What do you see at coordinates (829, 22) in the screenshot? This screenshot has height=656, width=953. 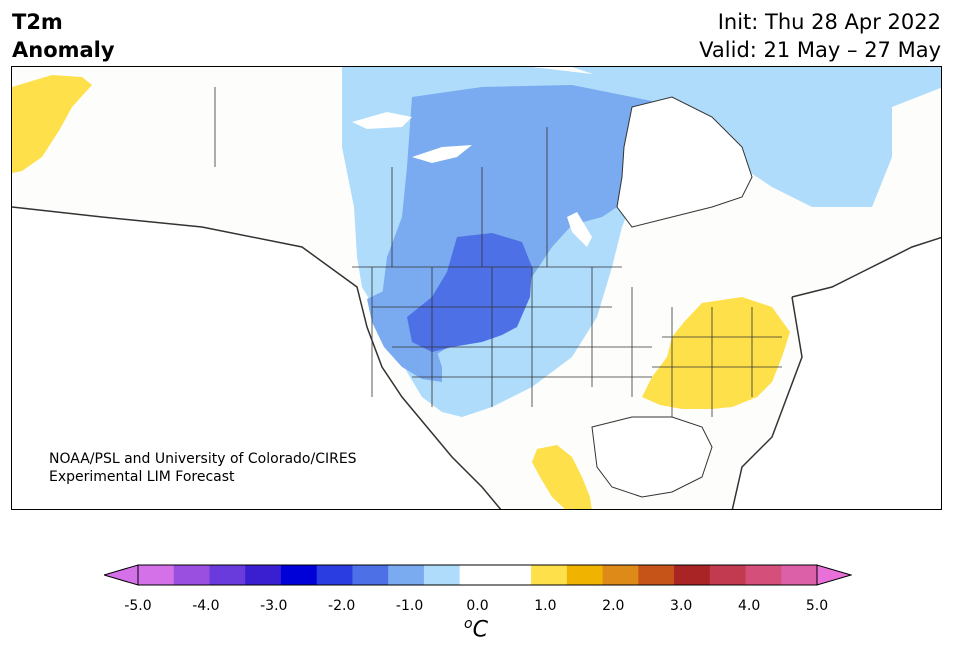 I see `init-date: Init: Thu 28 Apr 2022` at bounding box center [829, 22].